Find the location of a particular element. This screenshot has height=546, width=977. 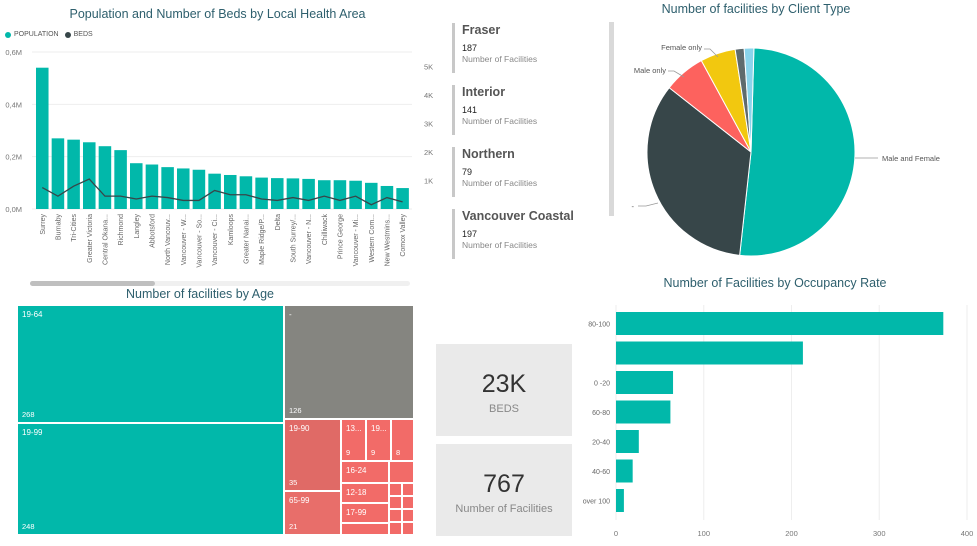

leader-line is located at coordinates (648, 204).